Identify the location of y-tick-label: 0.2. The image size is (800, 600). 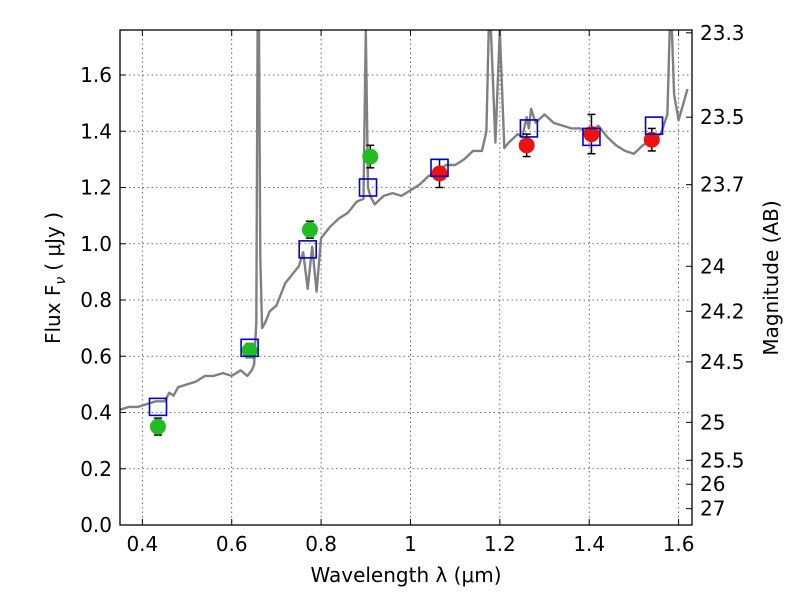
(96, 469).